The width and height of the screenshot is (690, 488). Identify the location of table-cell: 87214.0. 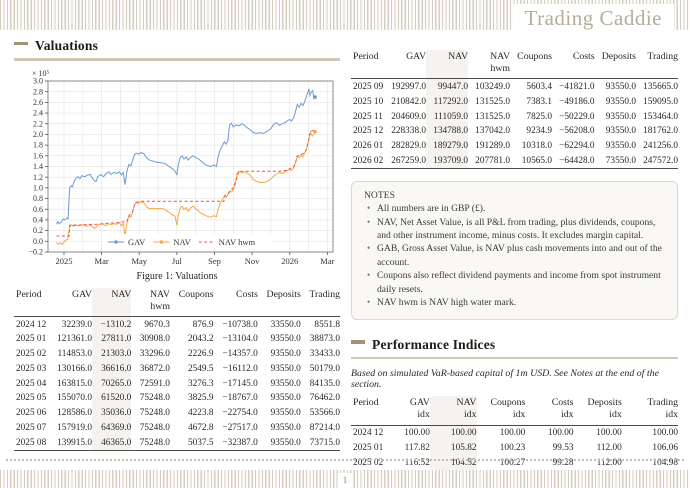
(324, 428).